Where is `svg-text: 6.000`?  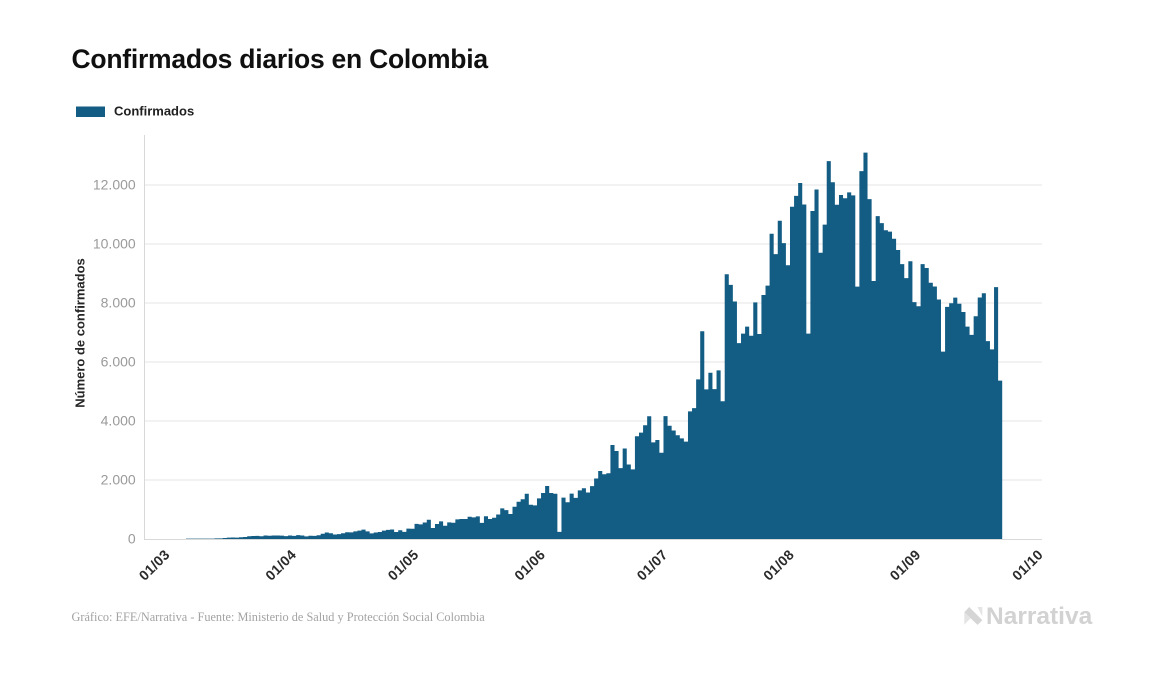
svg-text: 6.000 is located at coordinates (118, 362).